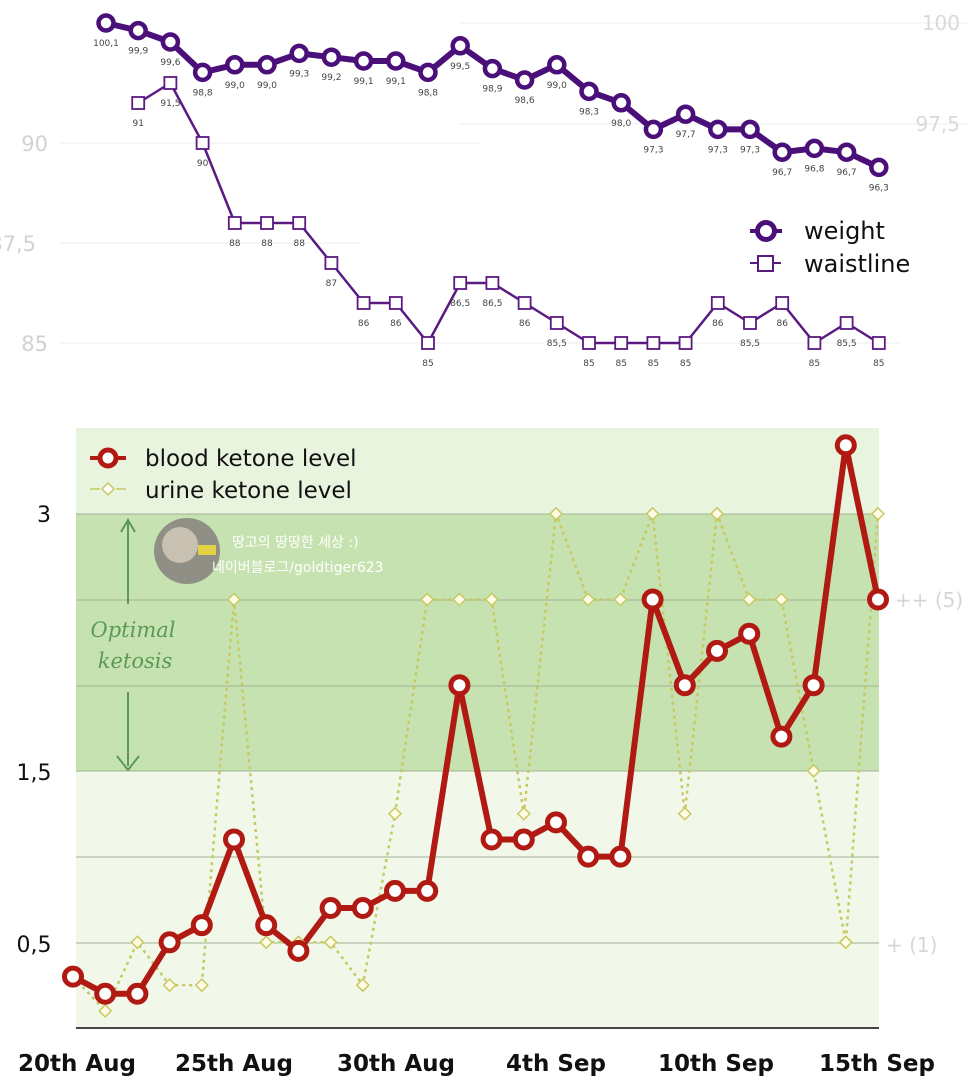 The image size is (967, 1083). What do you see at coordinates (814, 169) in the screenshot?
I see `weight-value-label: 96,8` at bounding box center [814, 169].